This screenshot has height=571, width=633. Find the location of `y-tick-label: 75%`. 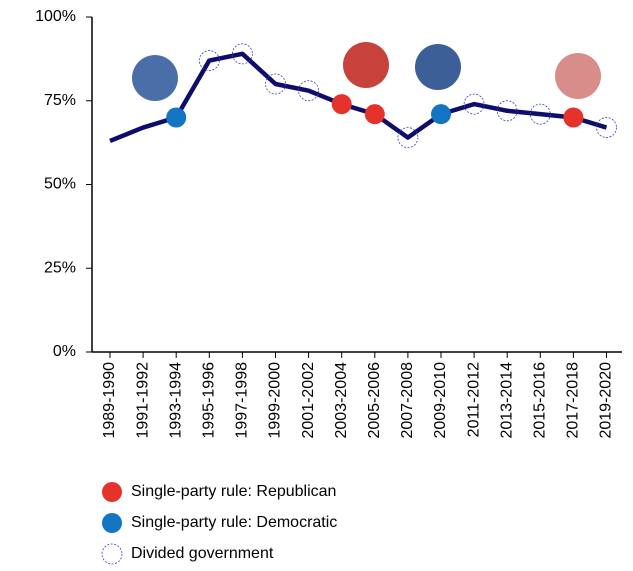

y-tick-label: 75% is located at coordinates (60, 100).